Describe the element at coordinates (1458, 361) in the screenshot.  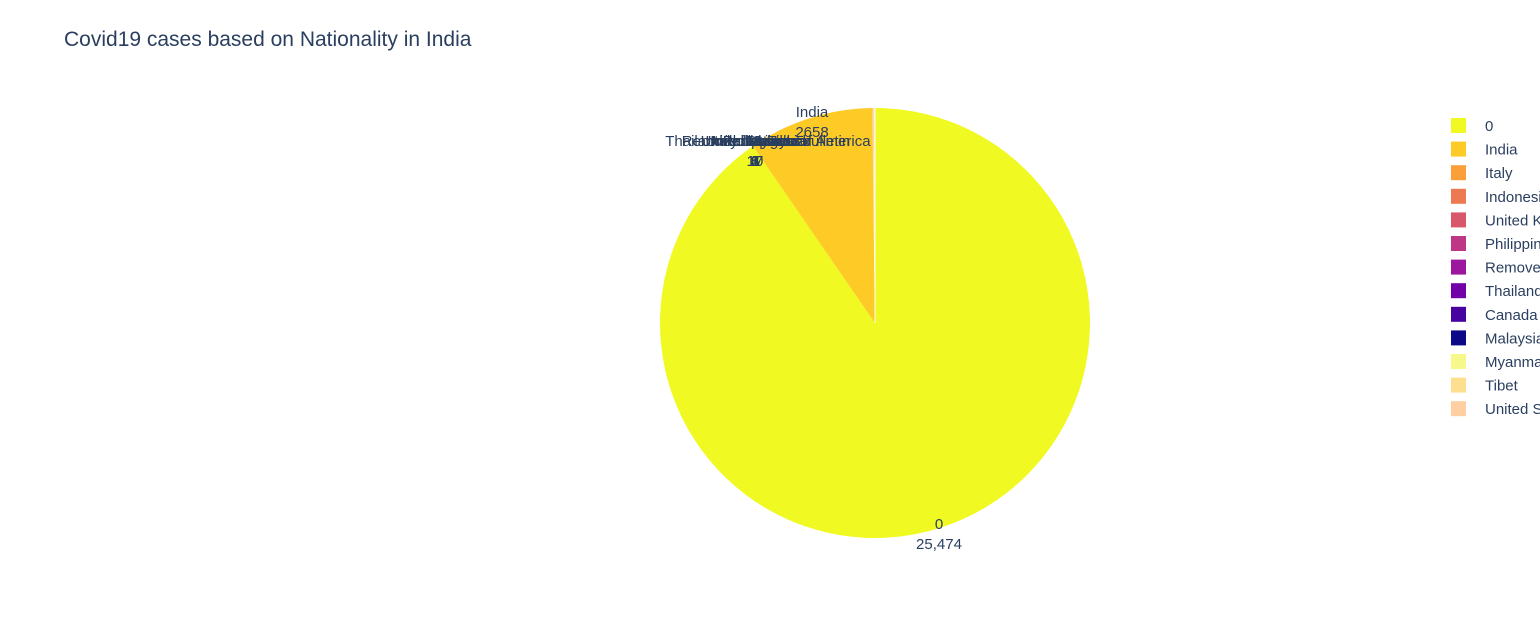
I see `legend-swatch-myanmar` at that location.